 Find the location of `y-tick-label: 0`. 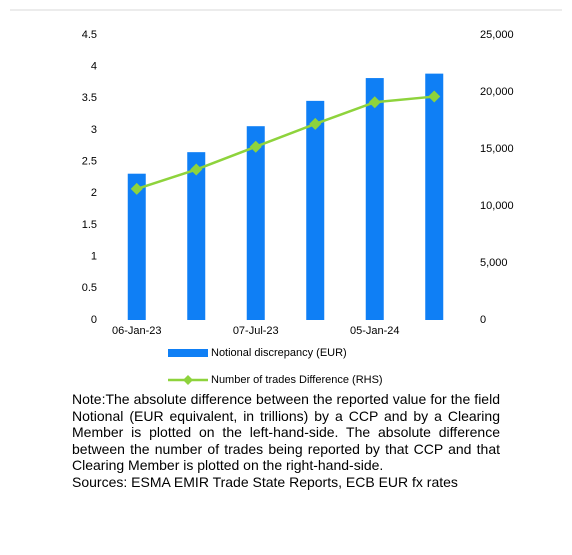

y-tick-label: 0 is located at coordinates (94, 320).